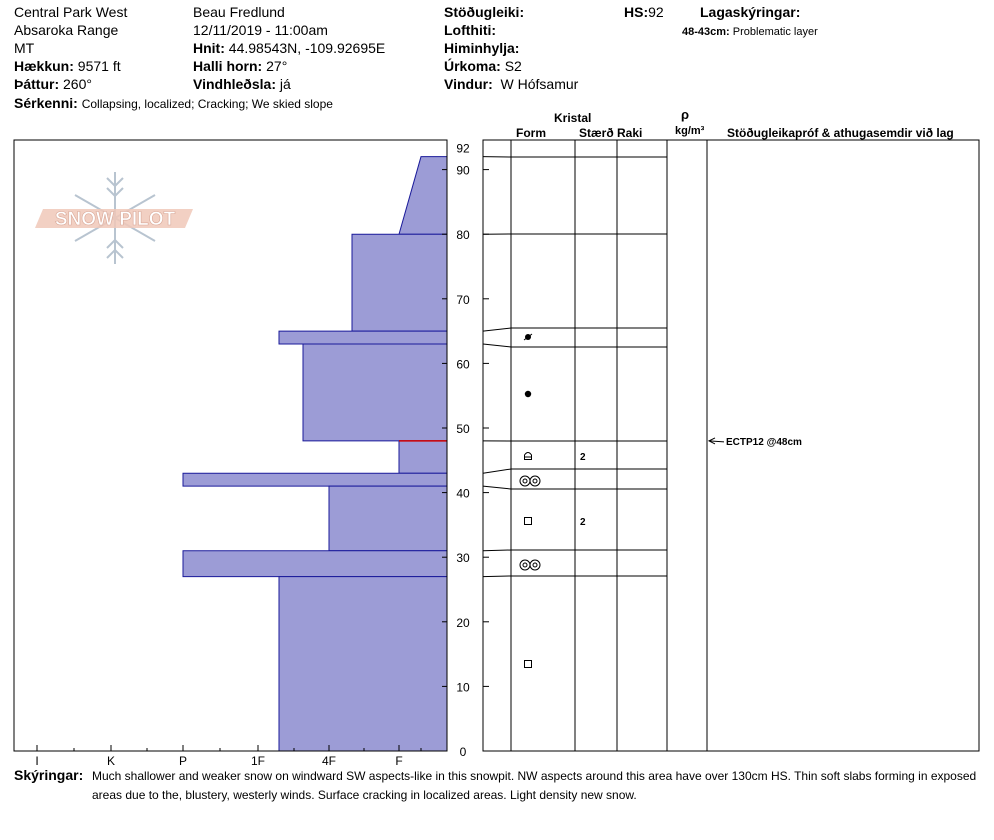 The image size is (994, 840). What do you see at coordinates (463, 429) in the screenshot?
I see `height-tick-label-50: 50` at bounding box center [463, 429].